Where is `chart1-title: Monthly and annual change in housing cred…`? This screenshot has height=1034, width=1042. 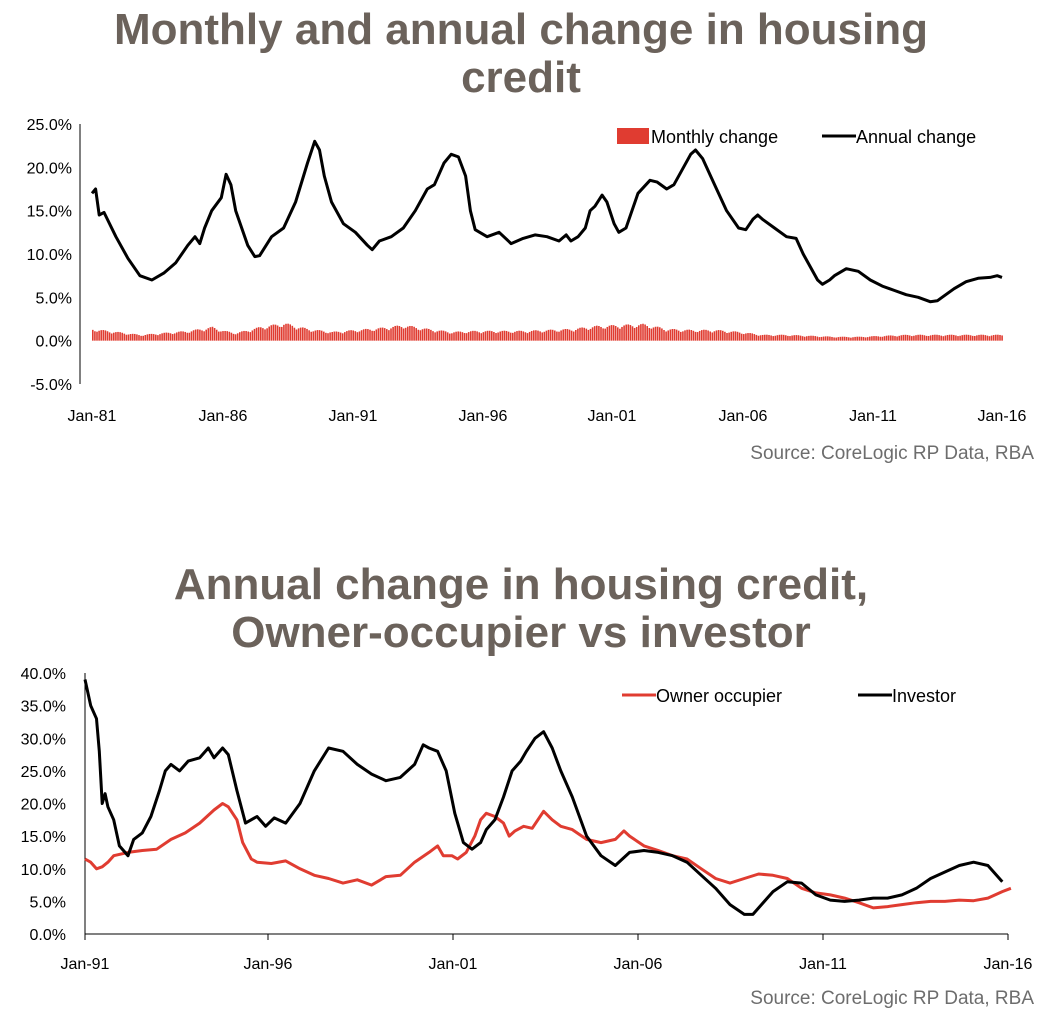
chart1-title: Monthly and annual change in housing cred… is located at coordinates (521, 54).